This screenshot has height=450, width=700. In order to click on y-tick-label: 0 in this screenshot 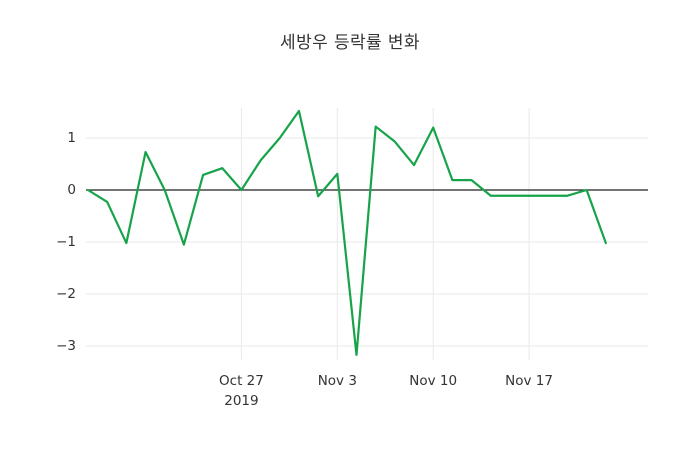, I will do `click(71, 190)`.